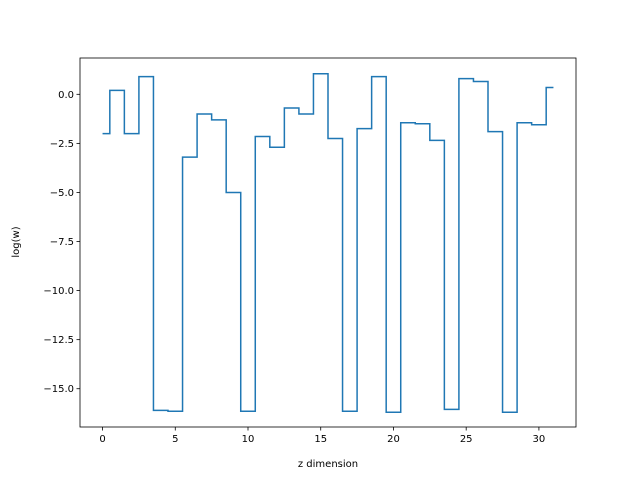  I want to click on x-axis-label: z dimension, so click(328, 464).